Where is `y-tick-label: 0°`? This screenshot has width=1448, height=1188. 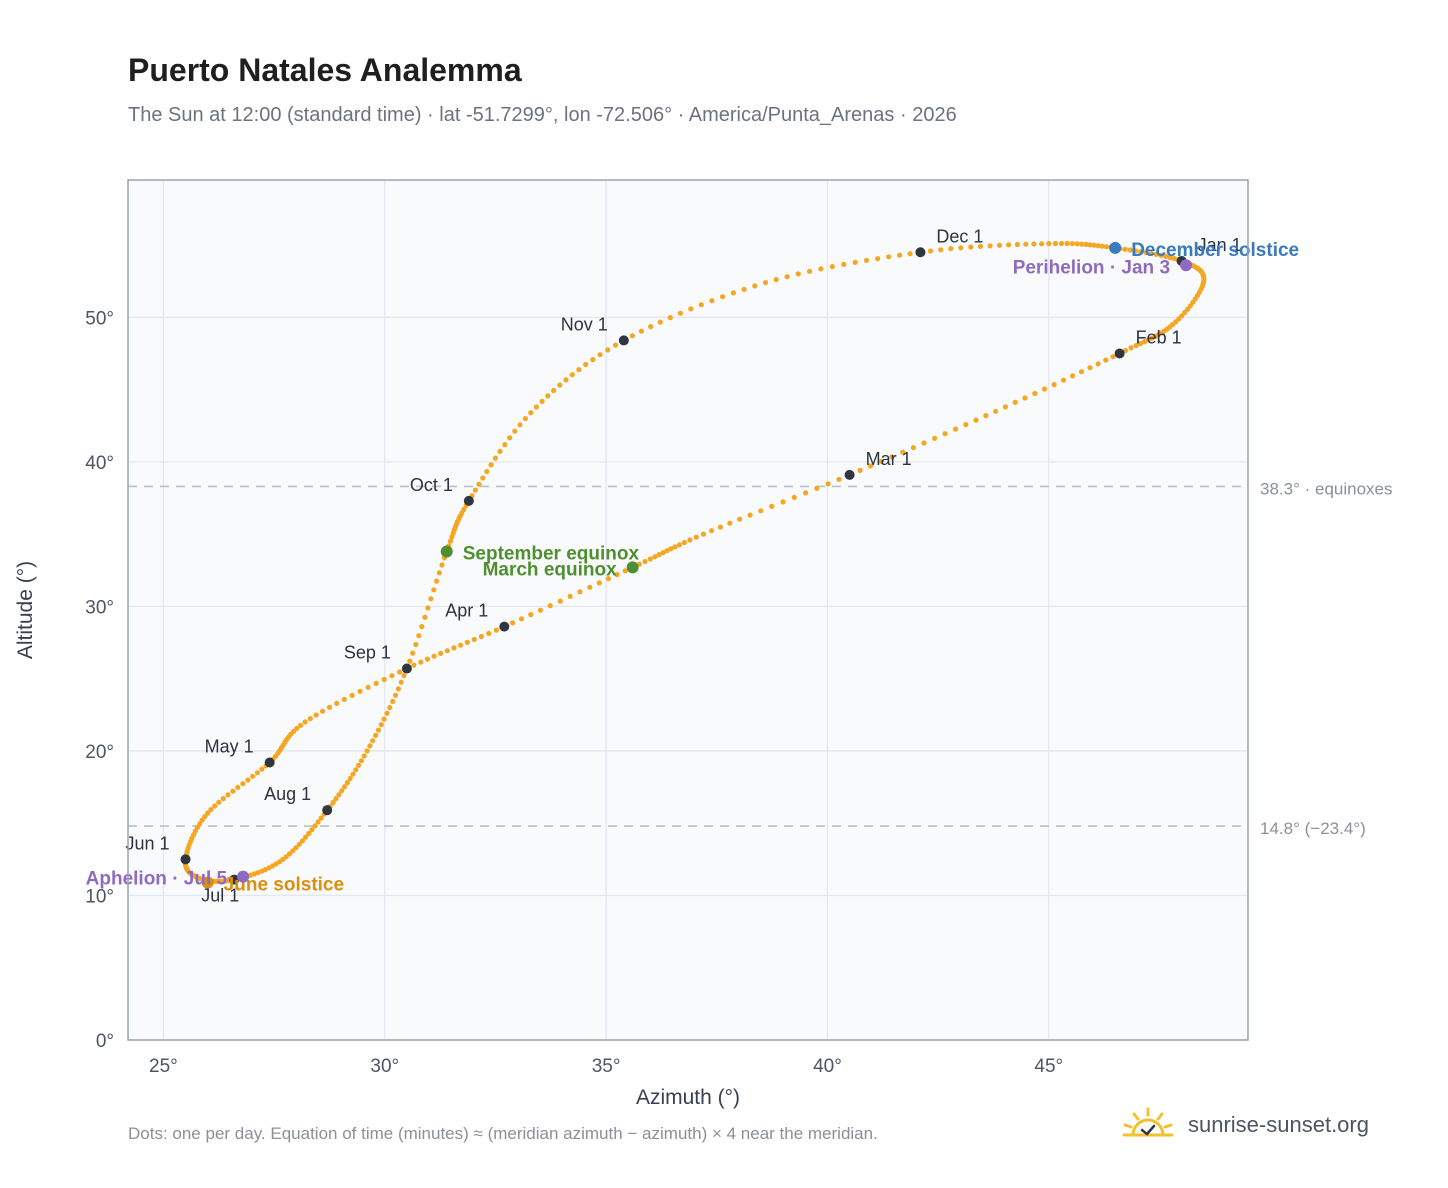
y-tick-label: 0° is located at coordinates (105, 1041).